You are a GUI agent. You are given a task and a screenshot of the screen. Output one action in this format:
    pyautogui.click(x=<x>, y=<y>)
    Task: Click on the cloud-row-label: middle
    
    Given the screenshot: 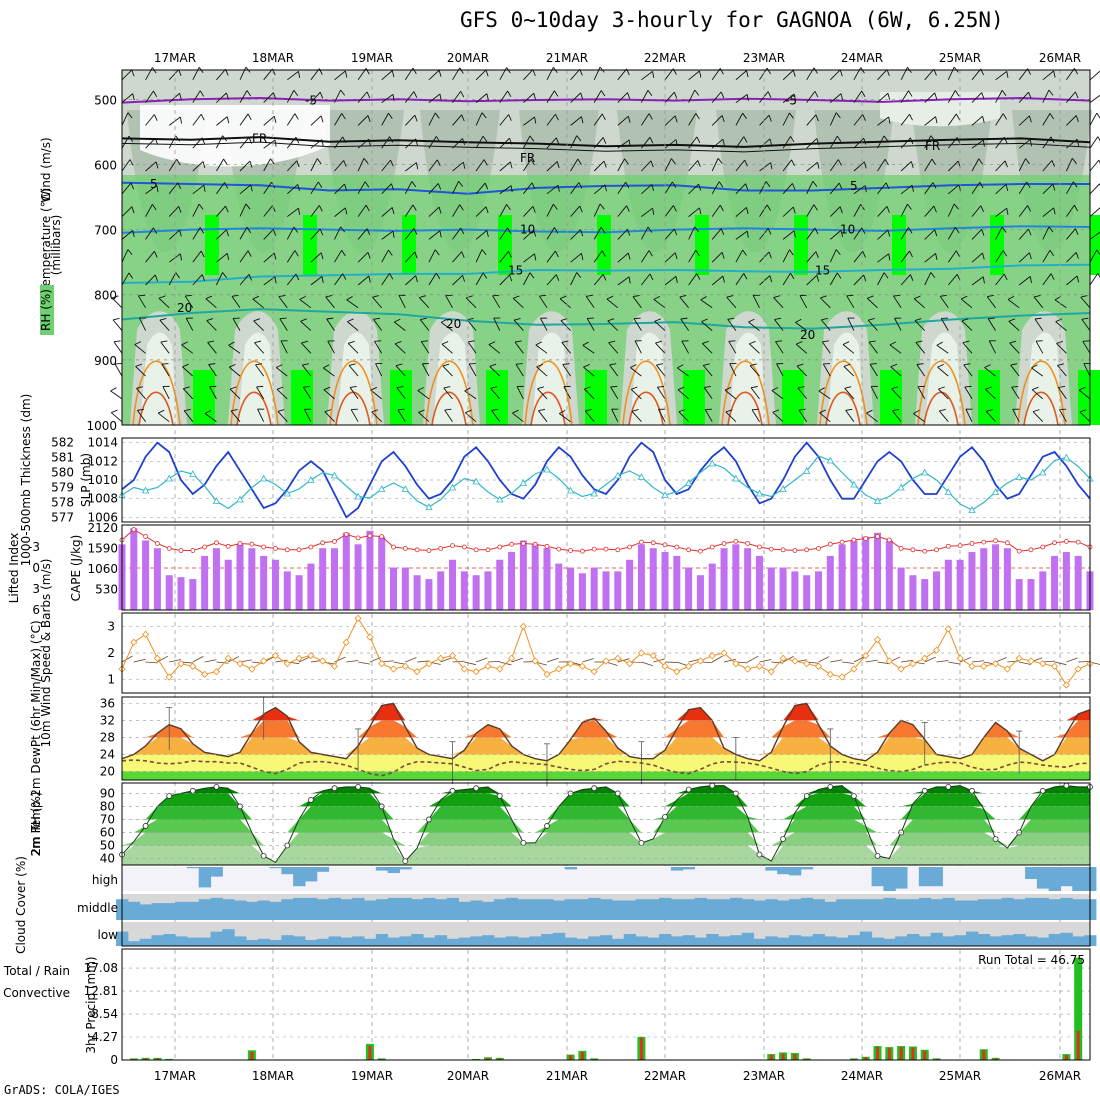 What is the action you would take?
    pyautogui.click(x=97, y=908)
    